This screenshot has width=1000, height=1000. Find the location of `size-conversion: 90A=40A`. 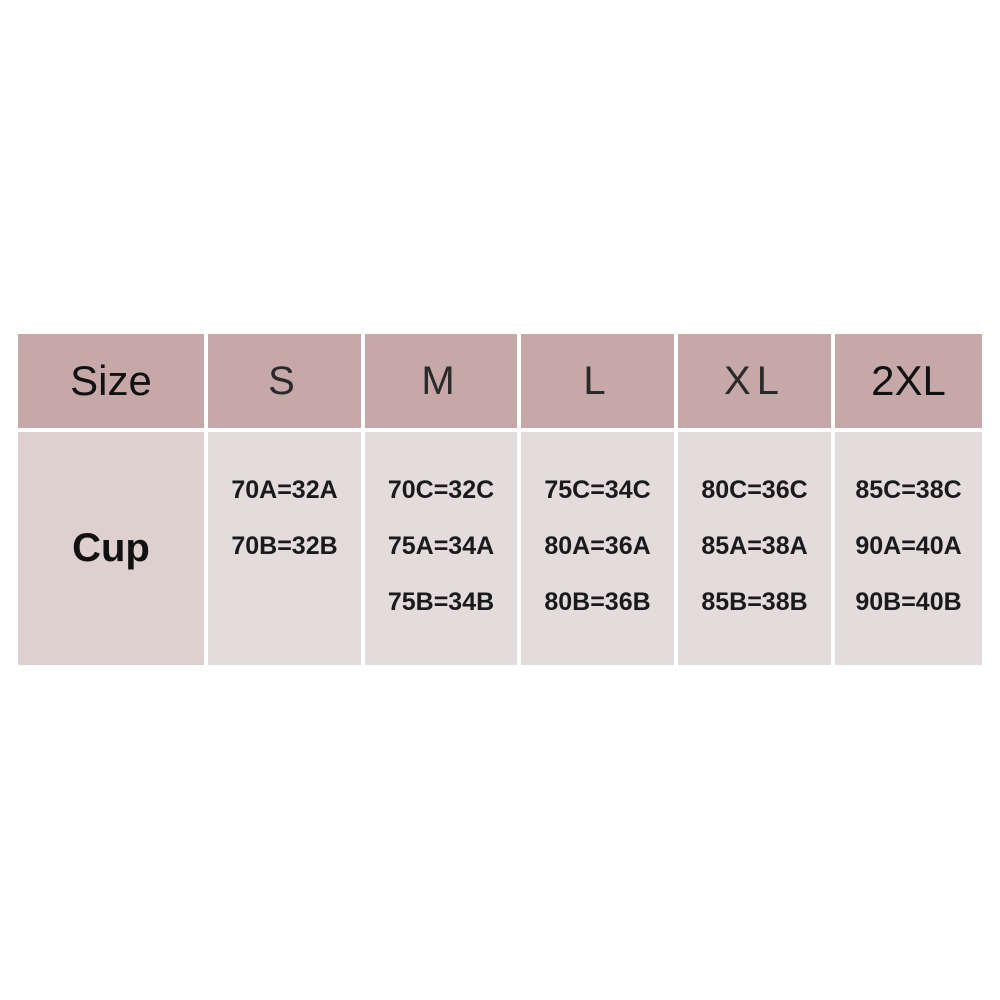

size-conversion: 90A=40A is located at coordinates (908, 546).